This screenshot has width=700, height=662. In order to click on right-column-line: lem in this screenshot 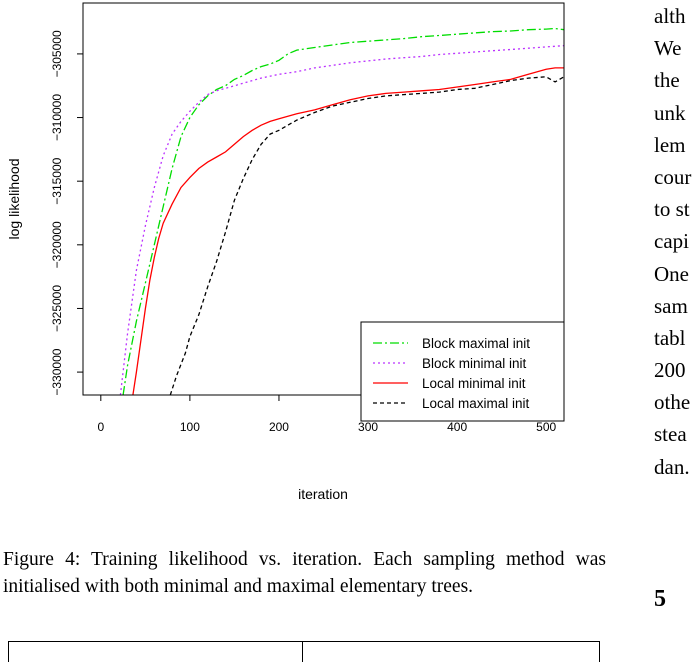, I will do `click(670, 144)`.